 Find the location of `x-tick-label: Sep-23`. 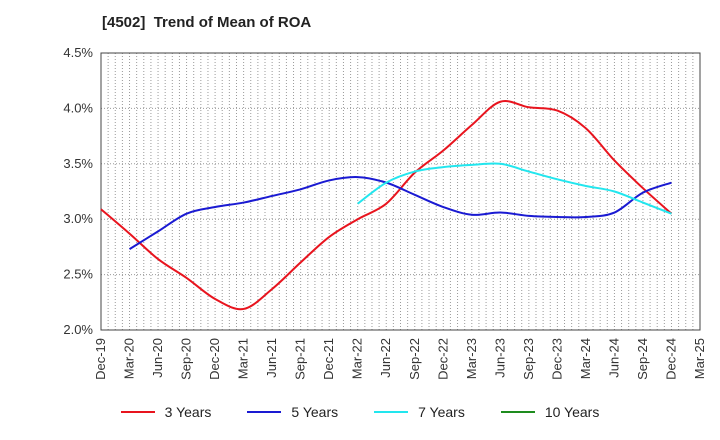

x-tick-label: Sep-23 is located at coordinates (528, 359).